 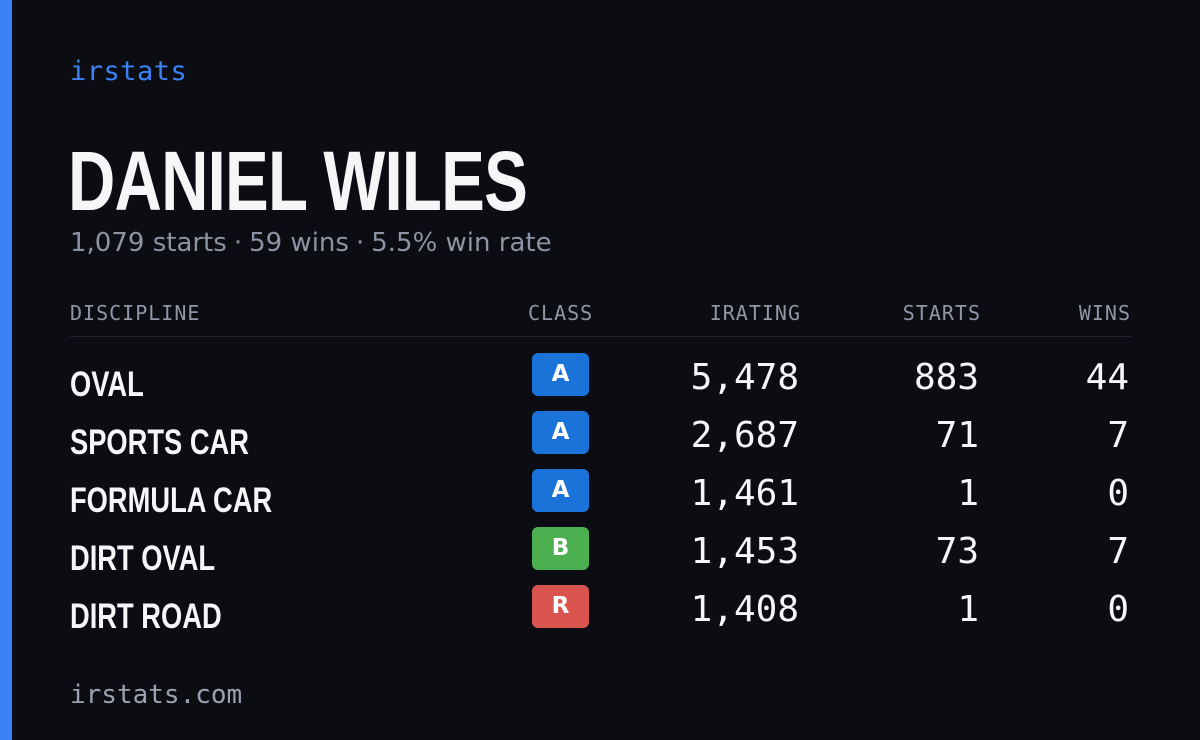 I want to click on table-row: DIRT ROAD R 1,408 1 0, so click(x=600, y=614).